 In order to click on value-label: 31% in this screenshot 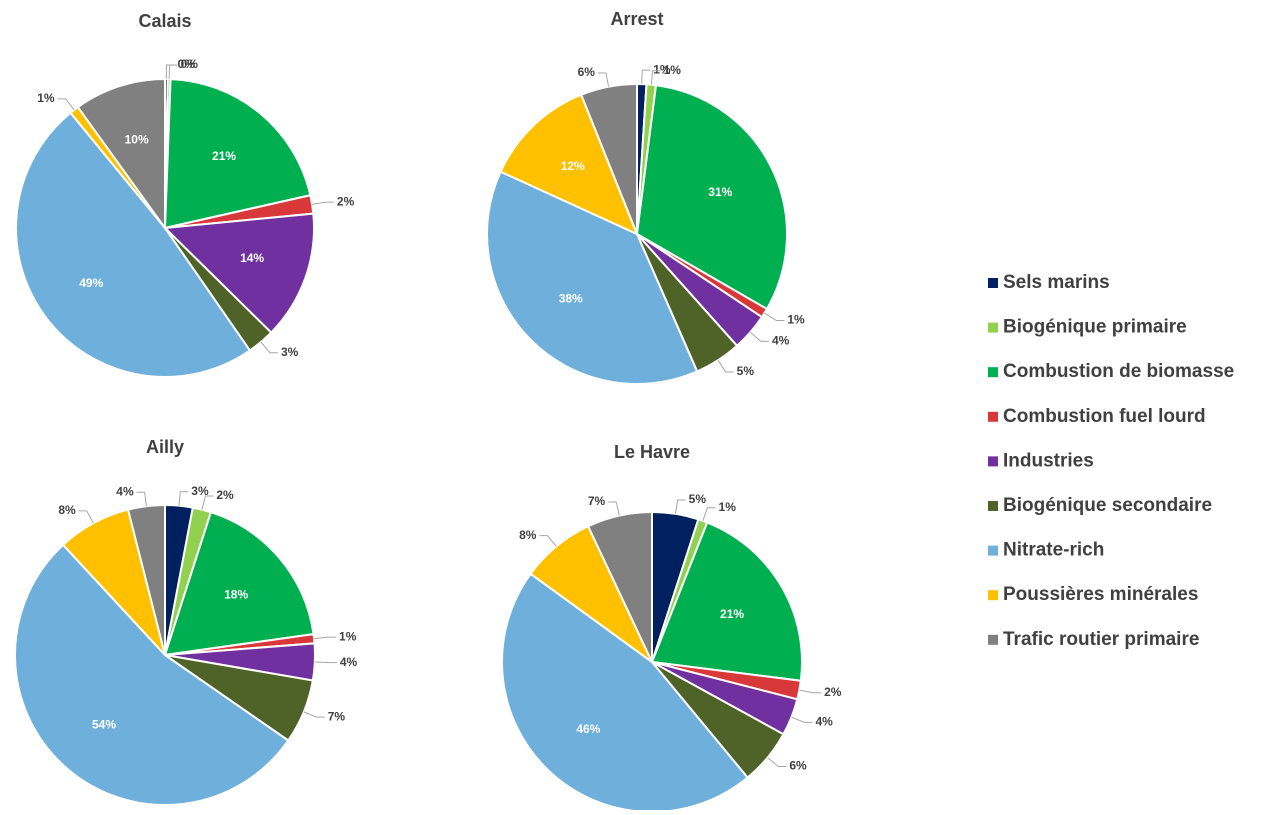, I will do `click(720, 192)`.